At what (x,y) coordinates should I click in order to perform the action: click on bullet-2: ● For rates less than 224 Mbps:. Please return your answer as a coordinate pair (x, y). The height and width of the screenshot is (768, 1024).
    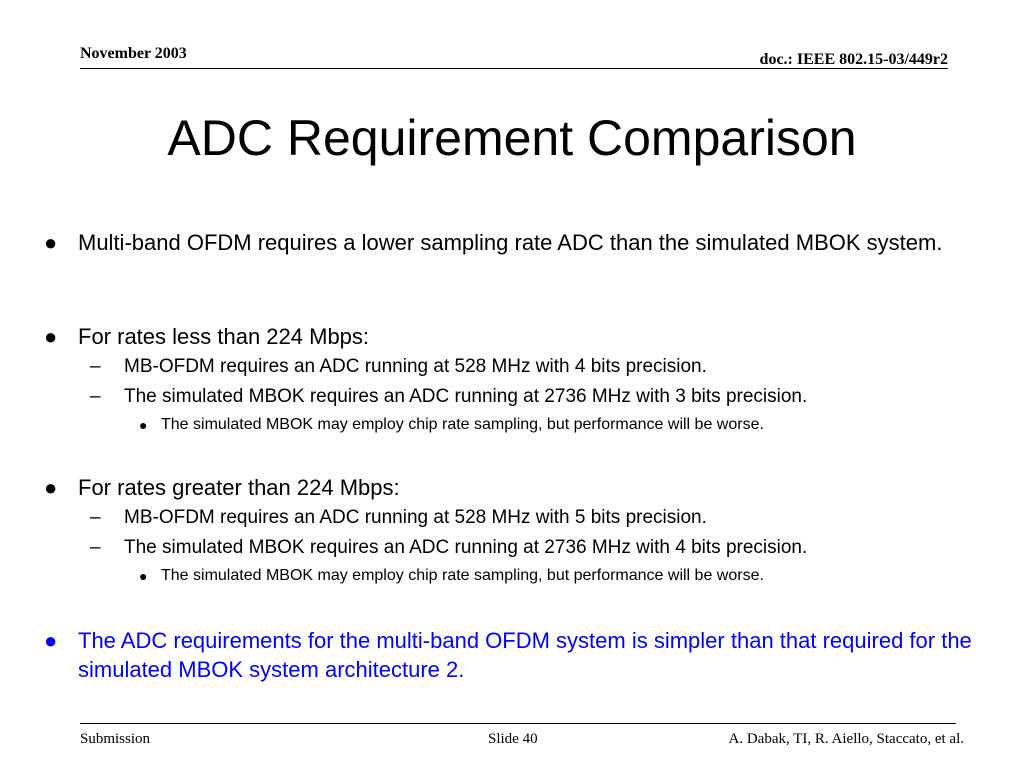
    Looking at the image, I should click on (526, 336).